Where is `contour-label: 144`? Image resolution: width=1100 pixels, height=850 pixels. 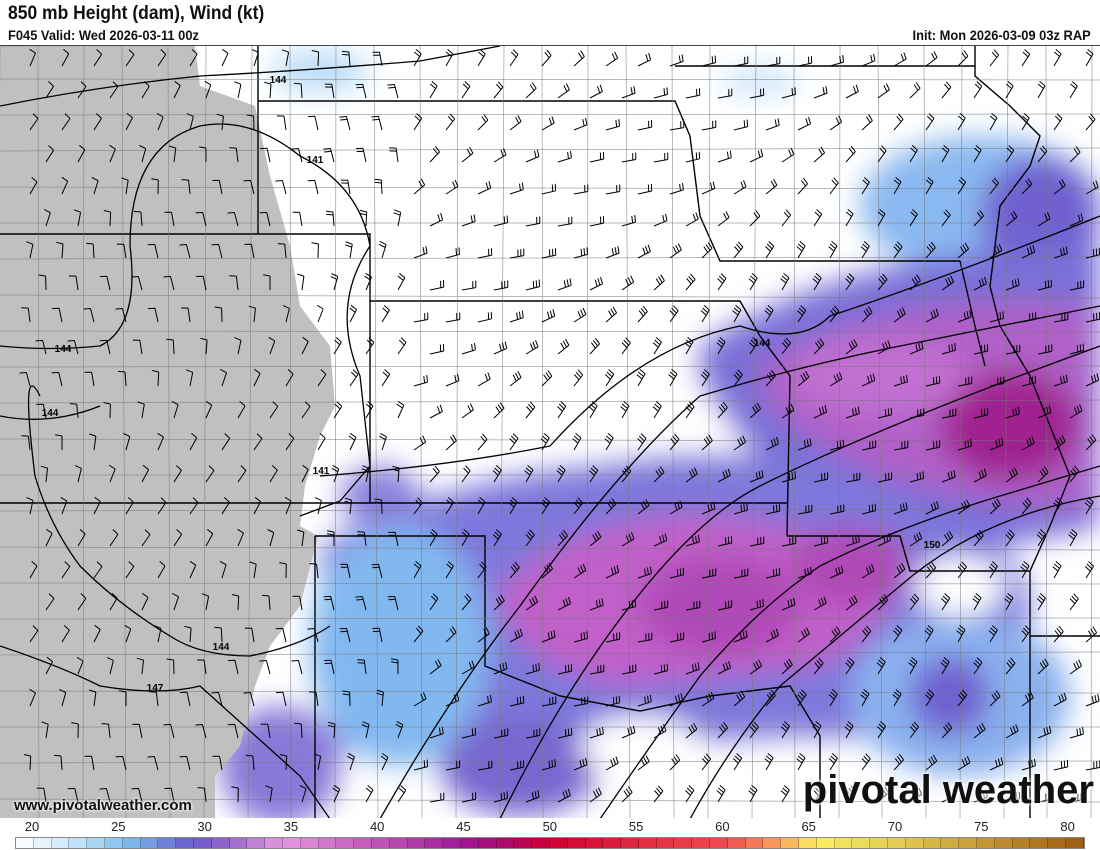
contour-label: 144 is located at coordinates (278, 80).